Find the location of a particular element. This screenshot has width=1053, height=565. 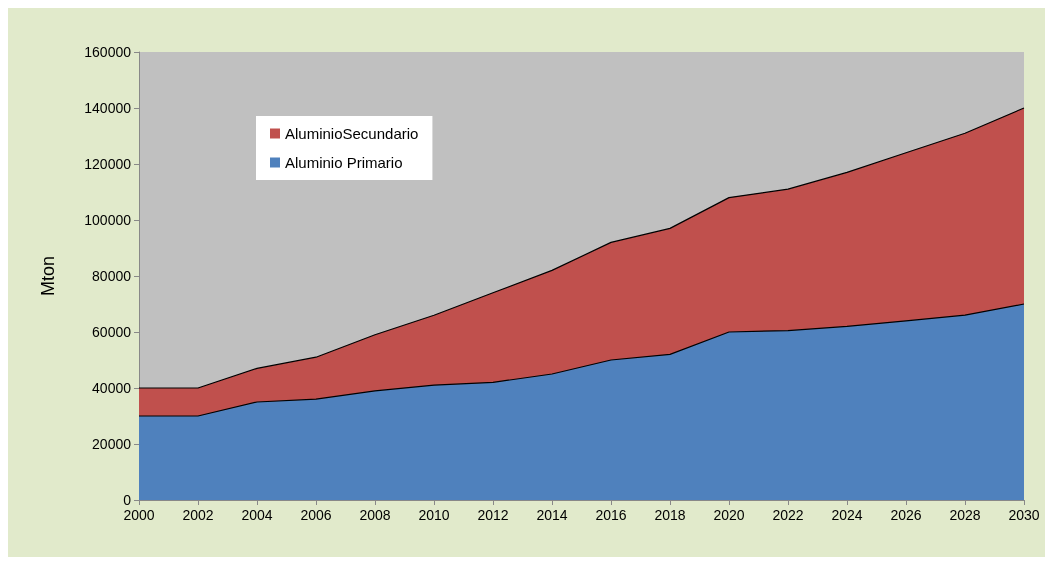

x-tick-label: 2020 is located at coordinates (729, 515).